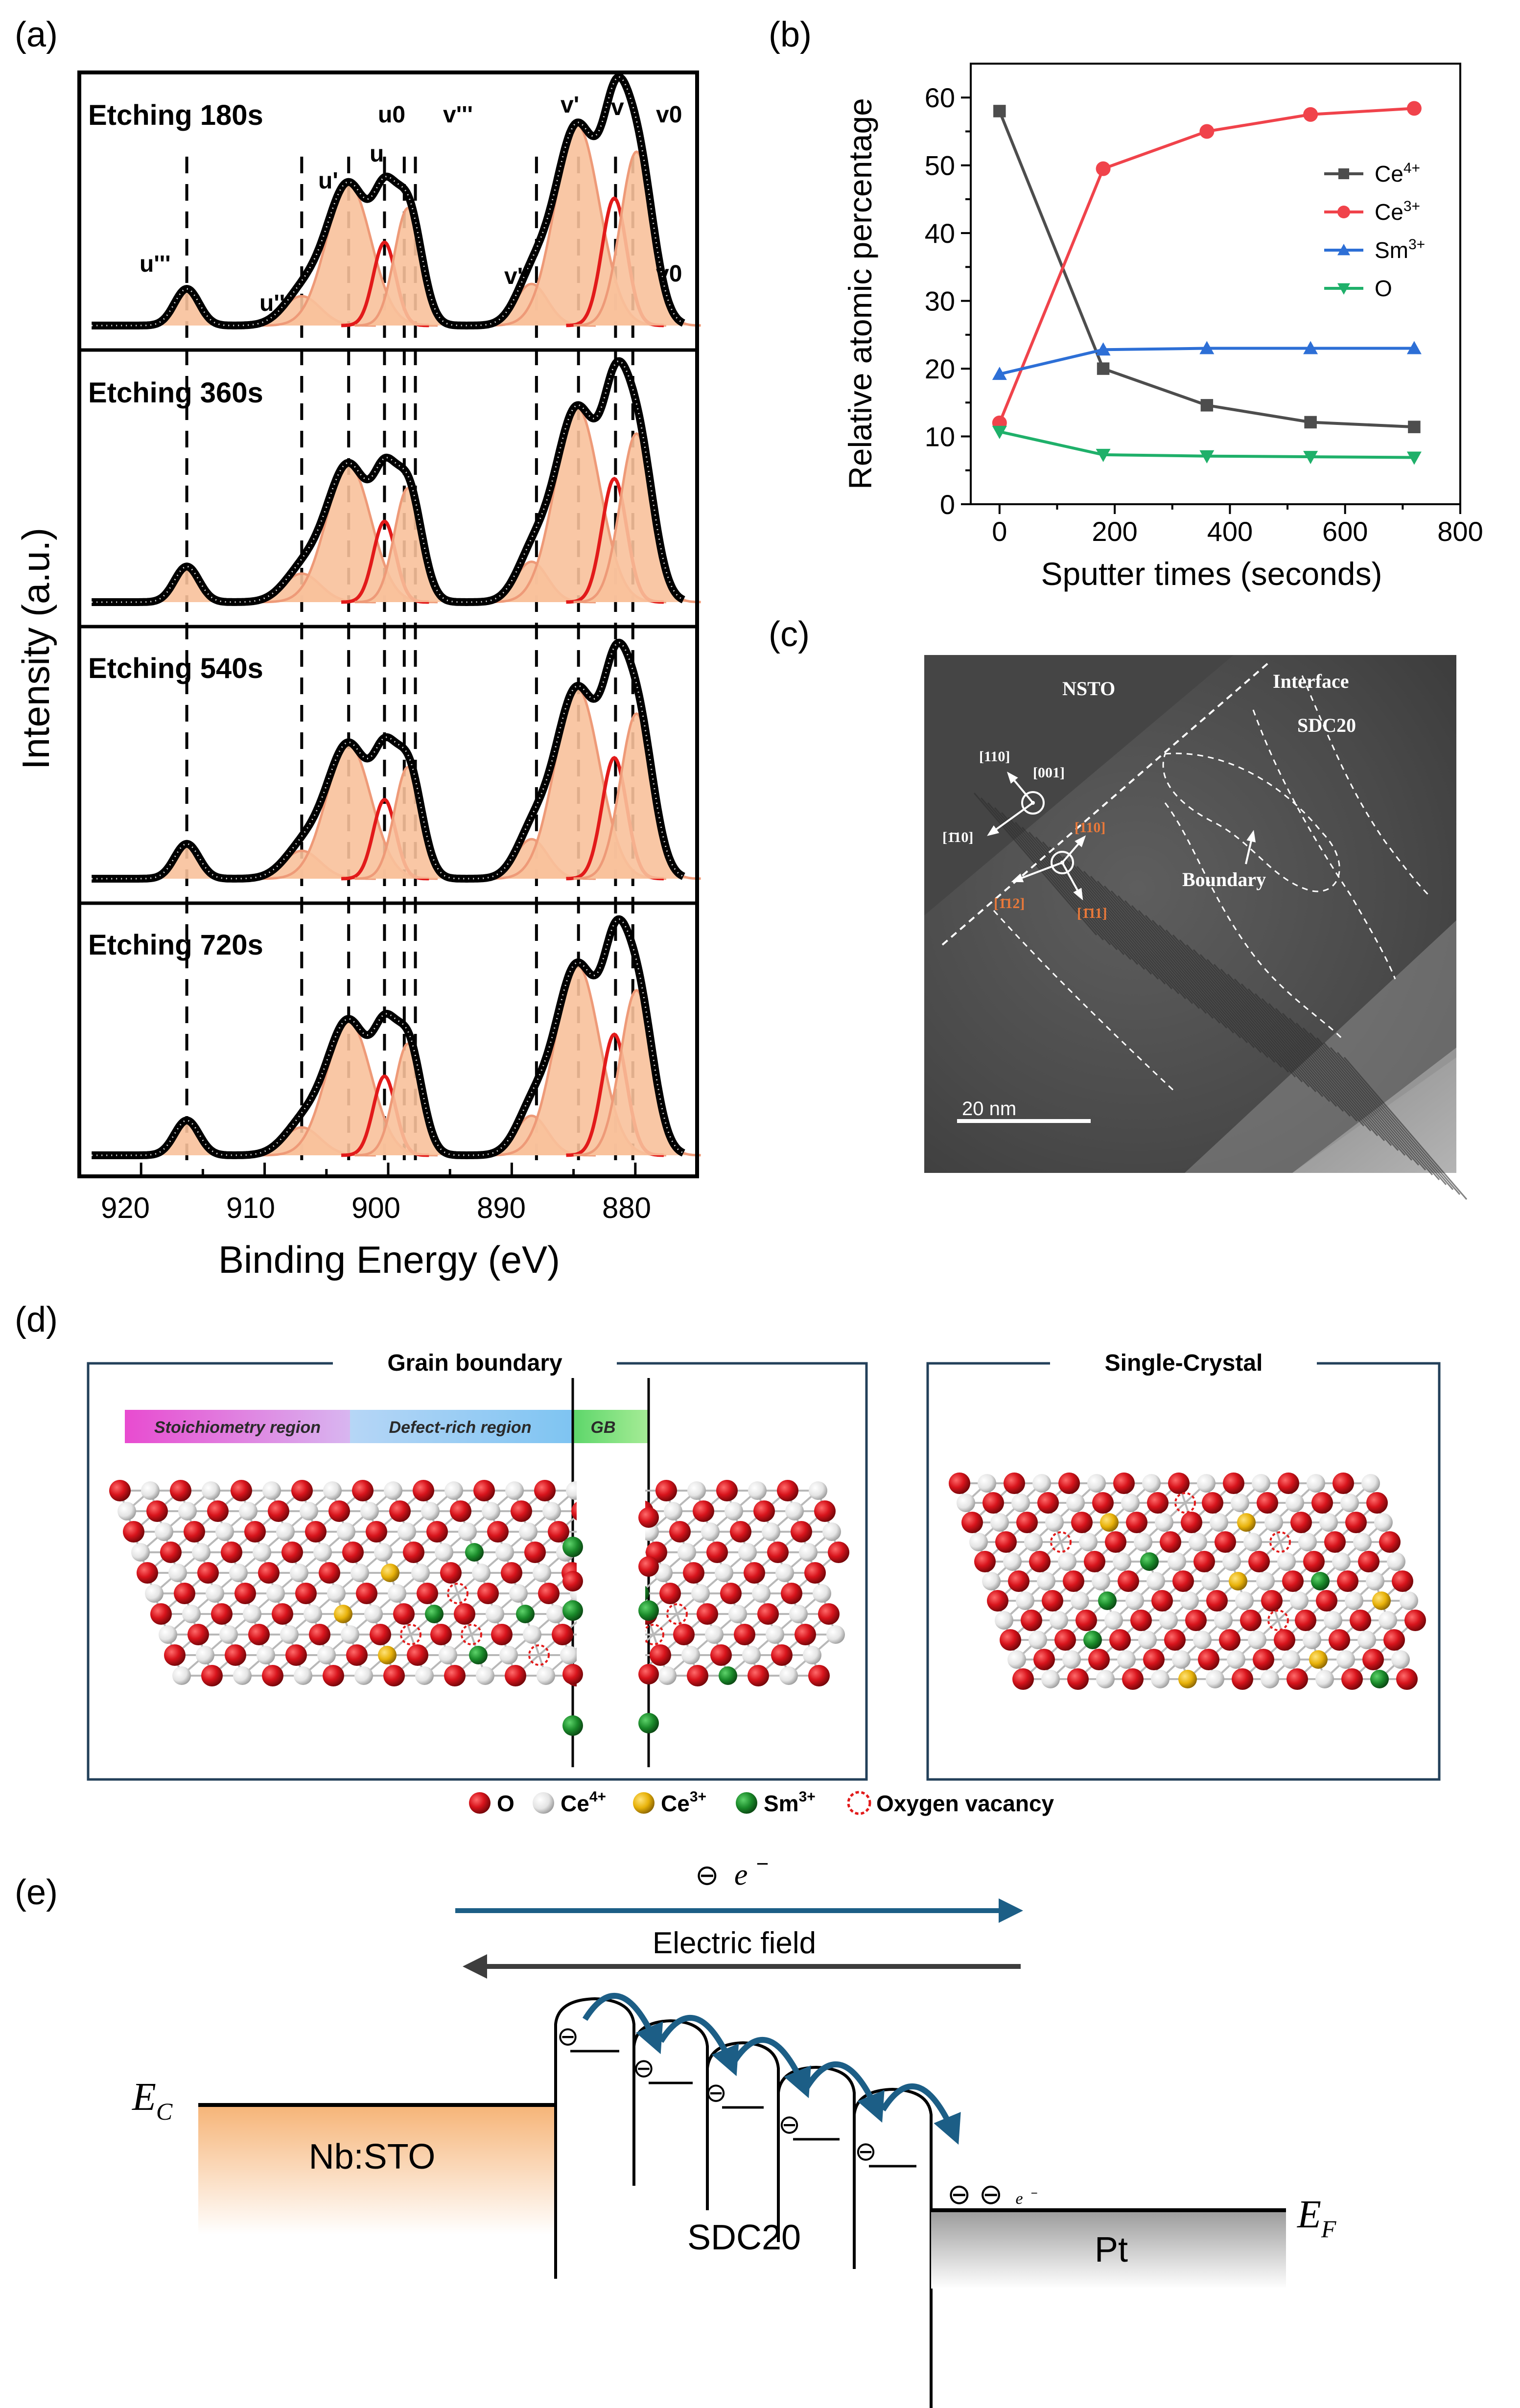  What do you see at coordinates (1343, 212) in the screenshot?
I see `legend-marker` at bounding box center [1343, 212].